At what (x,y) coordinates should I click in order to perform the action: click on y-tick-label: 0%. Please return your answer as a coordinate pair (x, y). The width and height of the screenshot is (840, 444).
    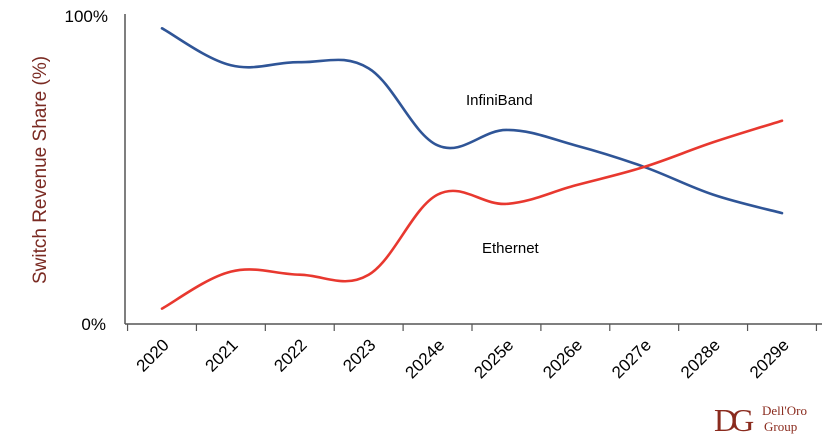
    Looking at the image, I should click on (93, 324).